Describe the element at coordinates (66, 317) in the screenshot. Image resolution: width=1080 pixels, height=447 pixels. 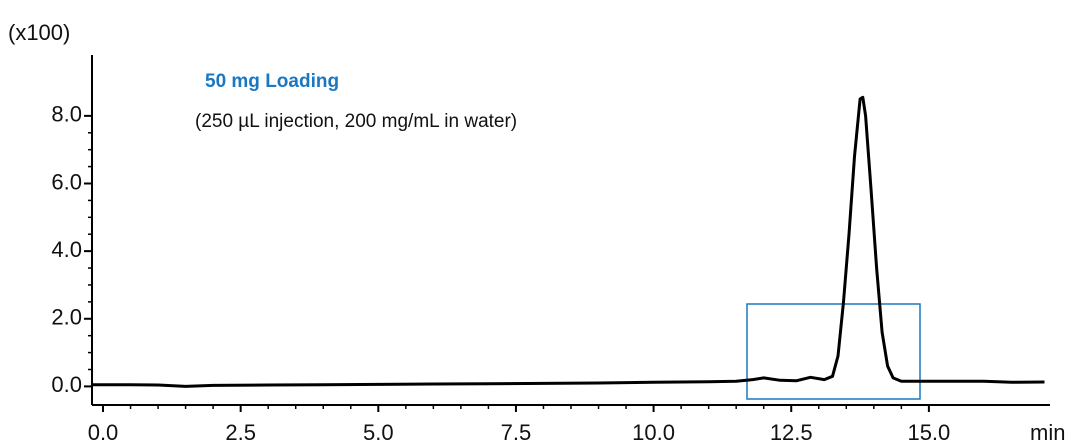
I see `y-tick-label: 2.0` at that location.